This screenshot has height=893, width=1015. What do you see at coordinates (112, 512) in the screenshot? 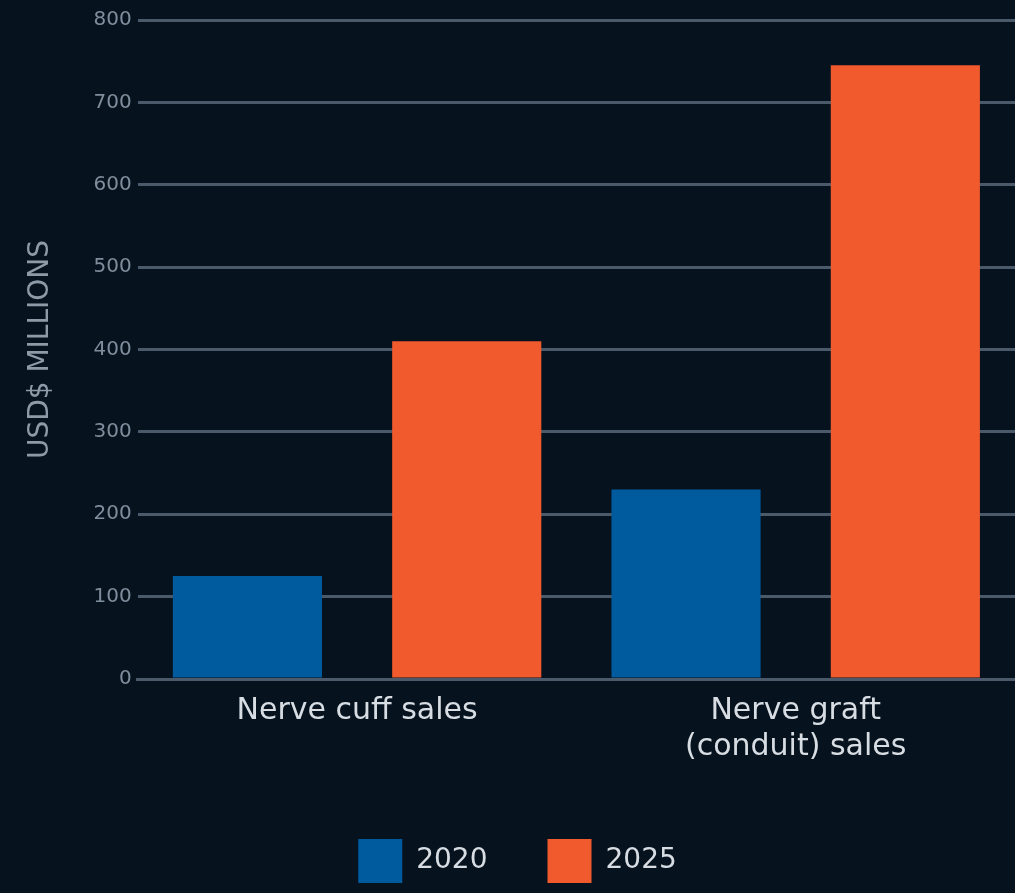
I see `y-tick-label: 200` at bounding box center [112, 512].